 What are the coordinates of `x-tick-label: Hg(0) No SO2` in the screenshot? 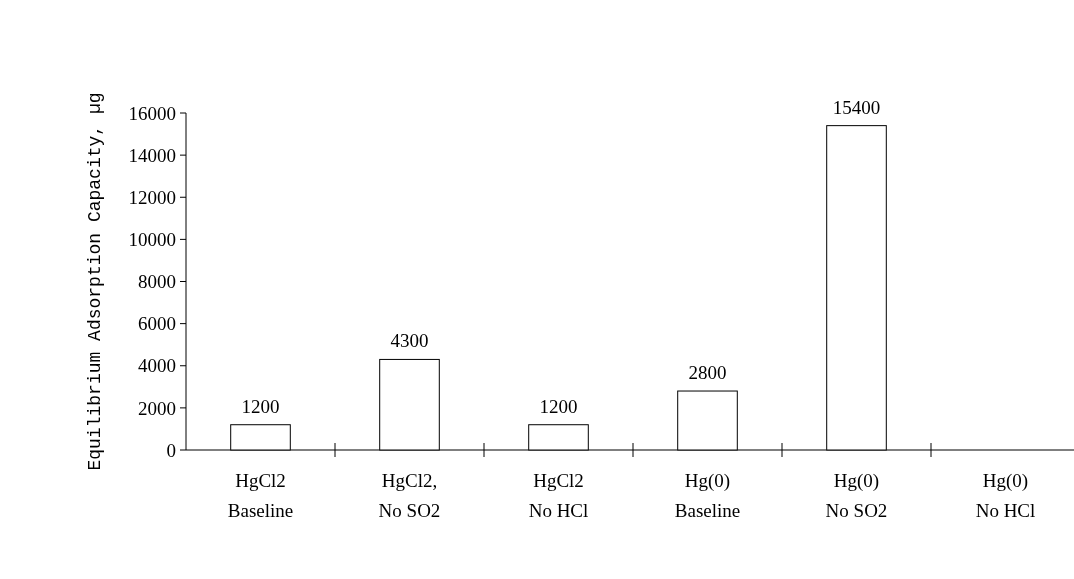 It's located at (856, 495).